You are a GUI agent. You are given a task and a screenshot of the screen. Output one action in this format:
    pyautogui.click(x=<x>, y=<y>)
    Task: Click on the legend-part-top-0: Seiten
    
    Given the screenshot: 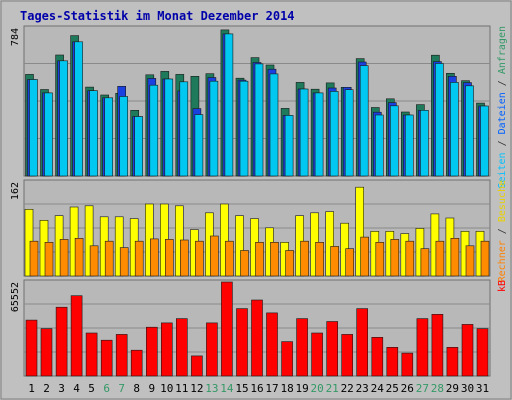 What is the action you would take?
    pyautogui.click(x=502, y=170)
    